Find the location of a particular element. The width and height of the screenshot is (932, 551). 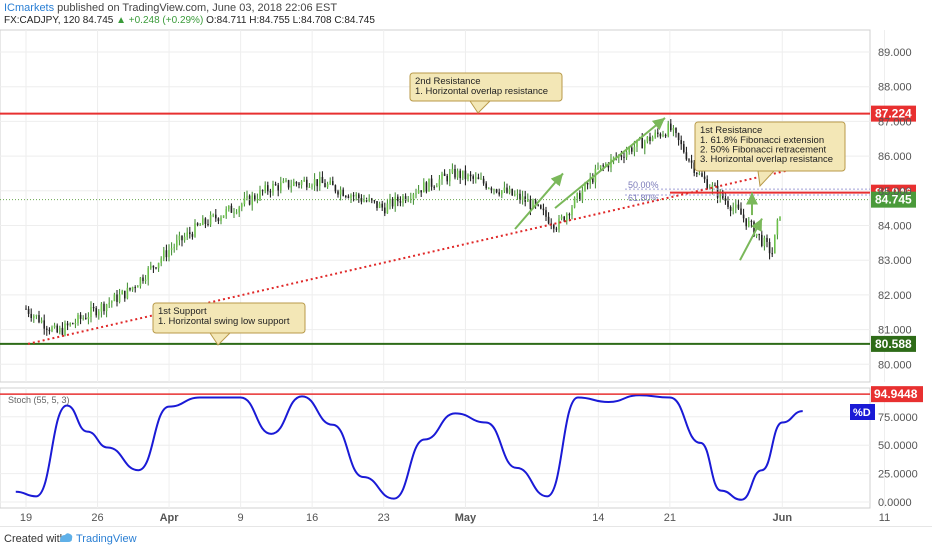

stoch-level-label: 94.9448 is located at coordinates (896, 394).